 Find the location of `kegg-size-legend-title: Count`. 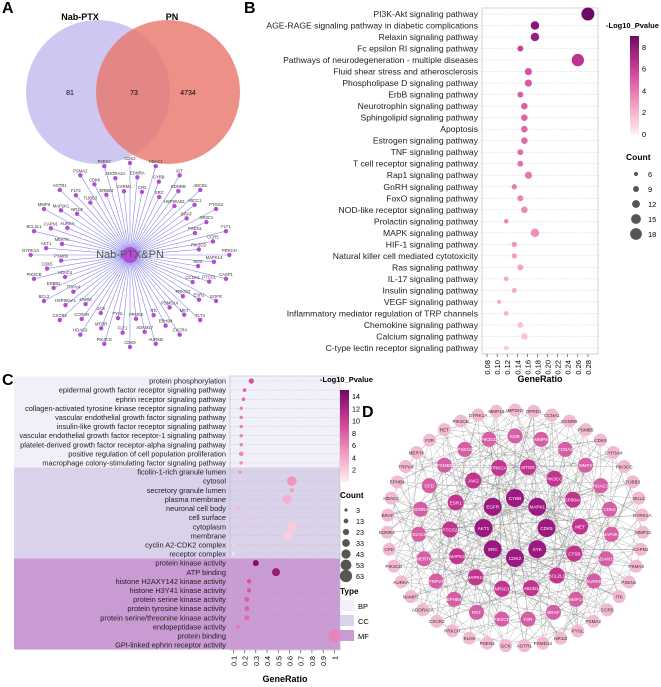

kegg-size-legend-title: Count is located at coordinates (638, 157).